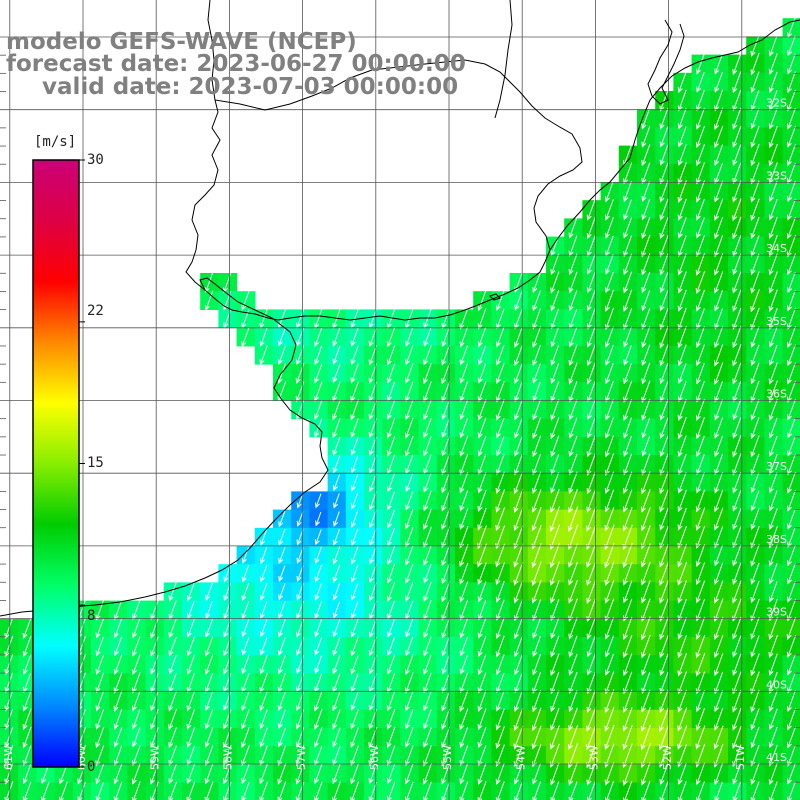  What do you see at coordinates (520, 757) in the screenshot?
I see `longitude-label: 54W` at bounding box center [520, 757].